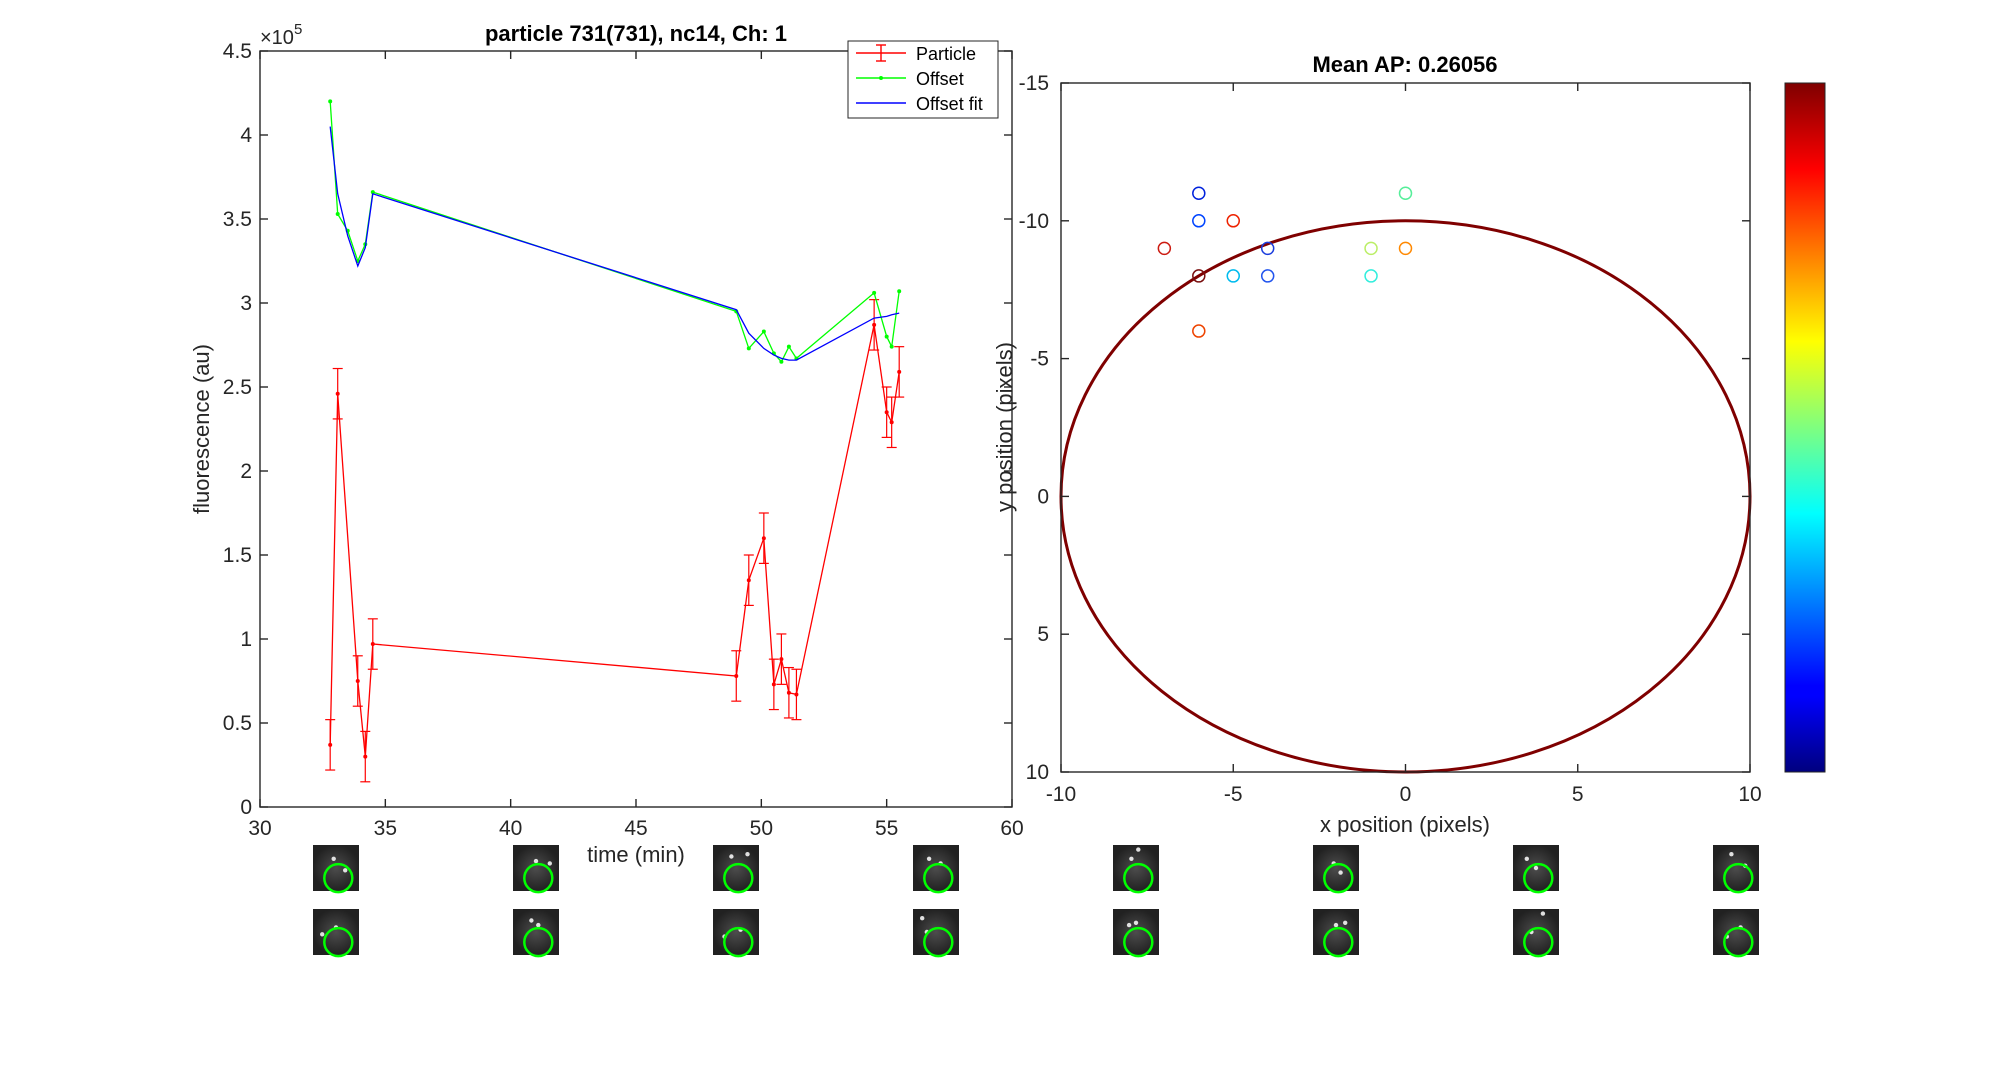 The width and height of the screenshot is (1994, 1069). What do you see at coordinates (614, 540) in the screenshot?
I see `series-line-particle` at bounding box center [614, 540].